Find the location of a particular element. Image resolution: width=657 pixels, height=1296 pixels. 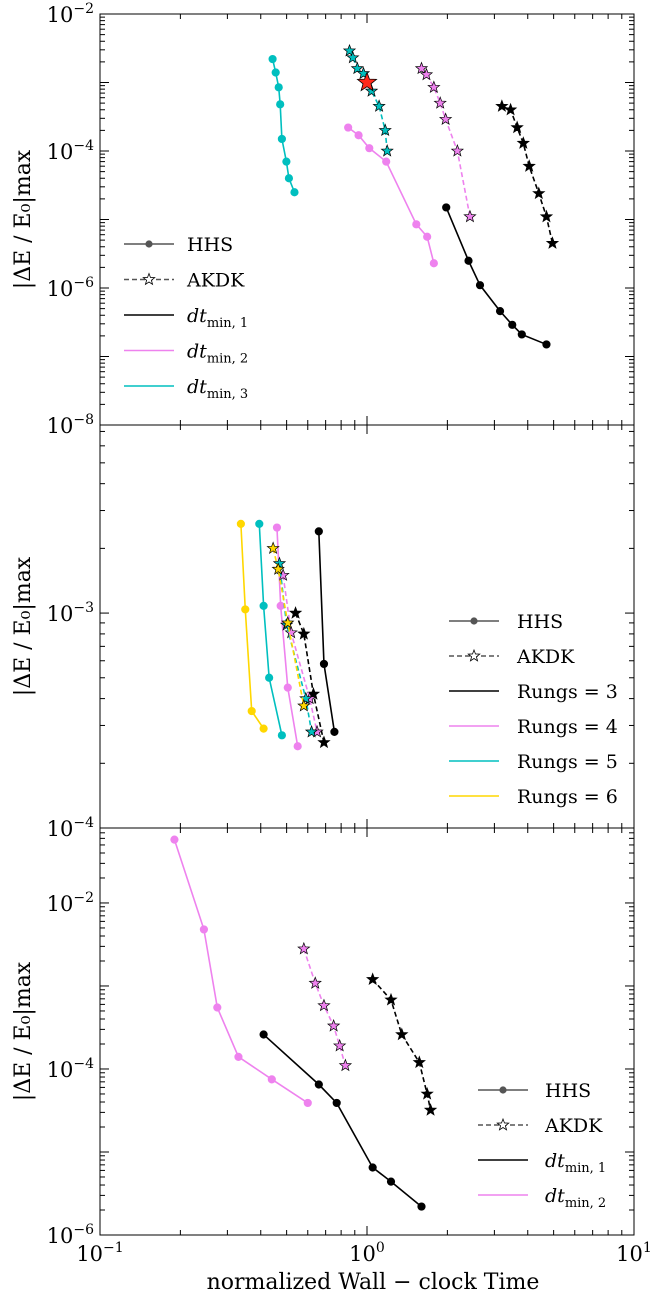

legend-label: dtmin, 3 is located at coordinates (217, 389).